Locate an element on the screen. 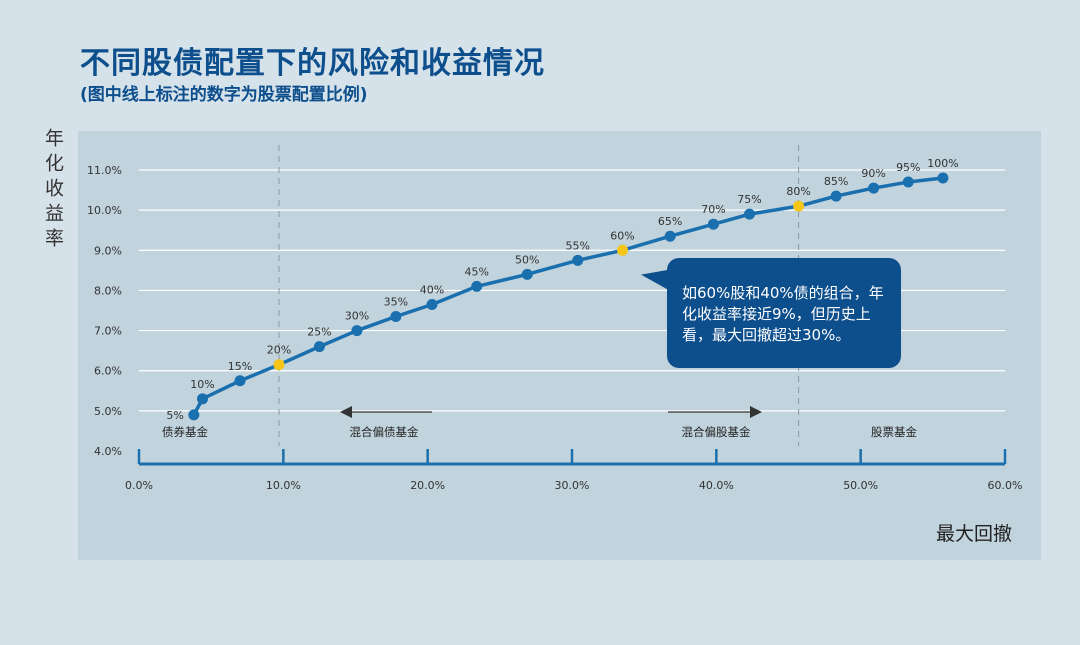 The width and height of the screenshot is (1080, 645). annotation-text: 如60%股和40%债的组合，年化收益率接近9%，但历史上看，最大回撤超过30%。 is located at coordinates (783, 314).